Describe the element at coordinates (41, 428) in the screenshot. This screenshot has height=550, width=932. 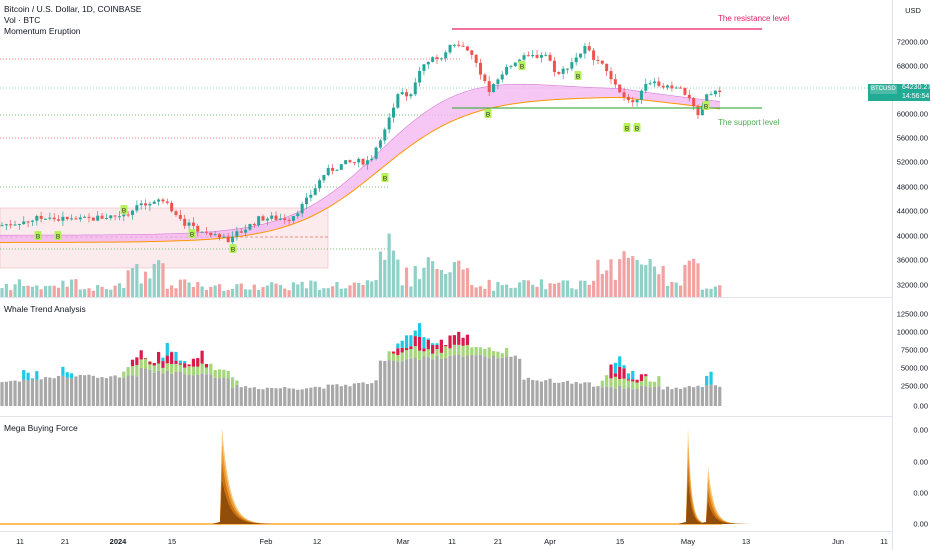
I see `mega-pane-title: Mega Buying Force` at that location.